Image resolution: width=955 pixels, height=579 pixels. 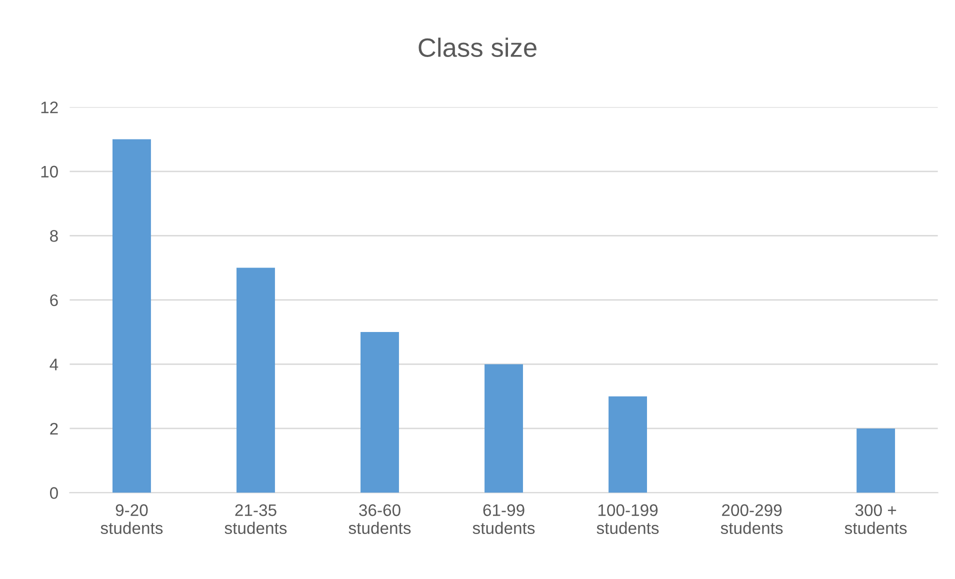 I want to click on y-tick-label: 12, so click(x=49, y=108).